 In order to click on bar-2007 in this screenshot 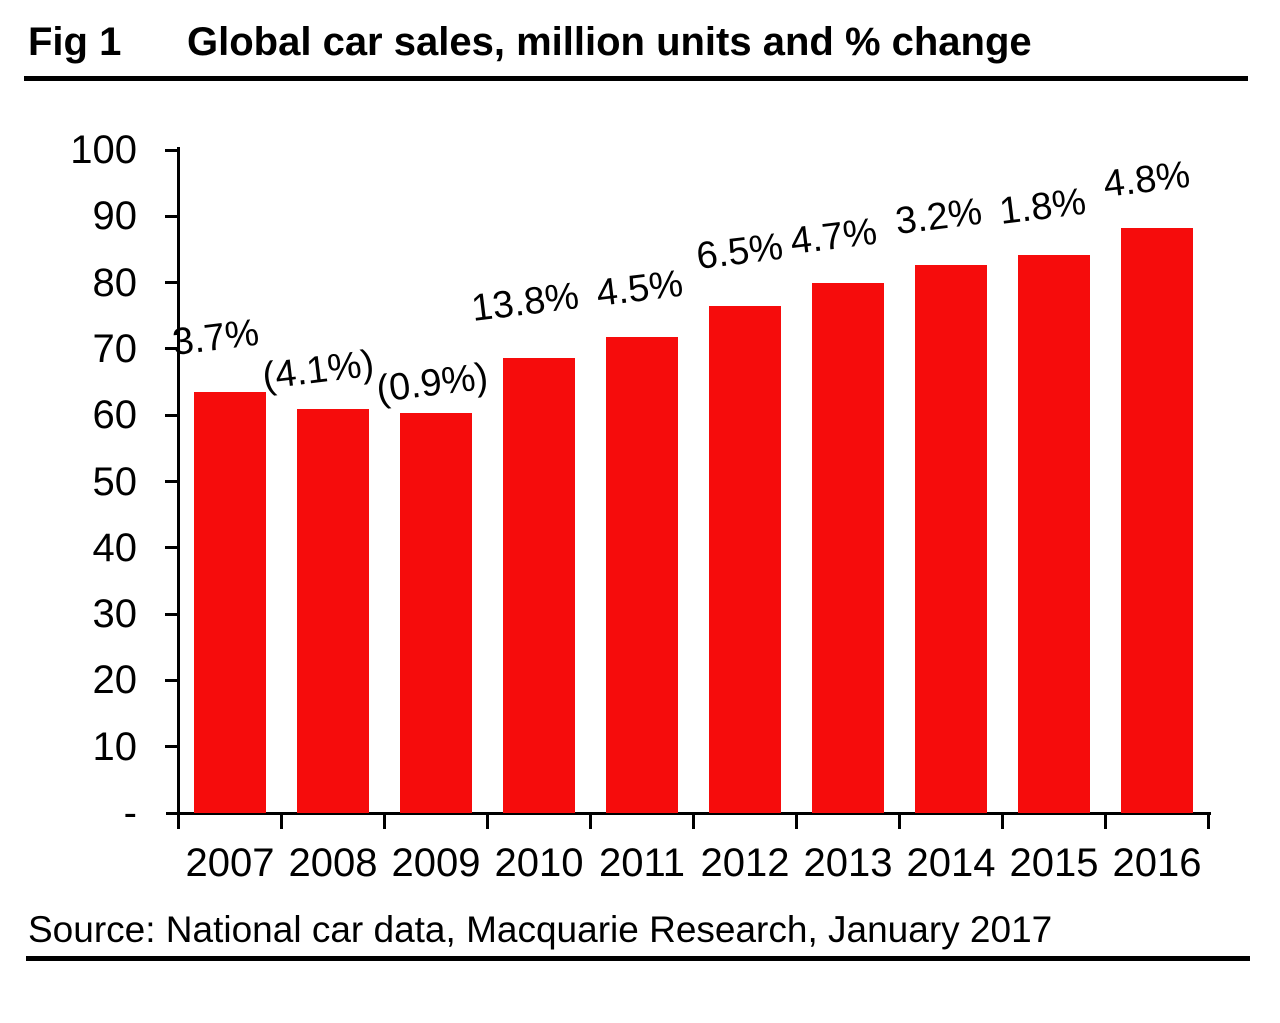, I will do `click(230, 602)`.